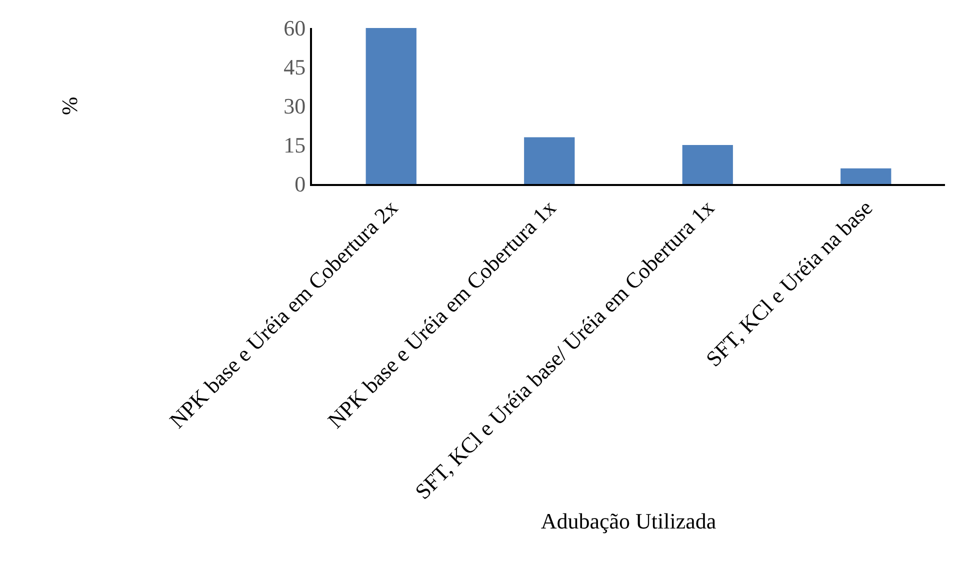 The image size is (953, 579). Describe the element at coordinates (295, 106) in the screenshot. I see `y-tick-label: 30` at that location.